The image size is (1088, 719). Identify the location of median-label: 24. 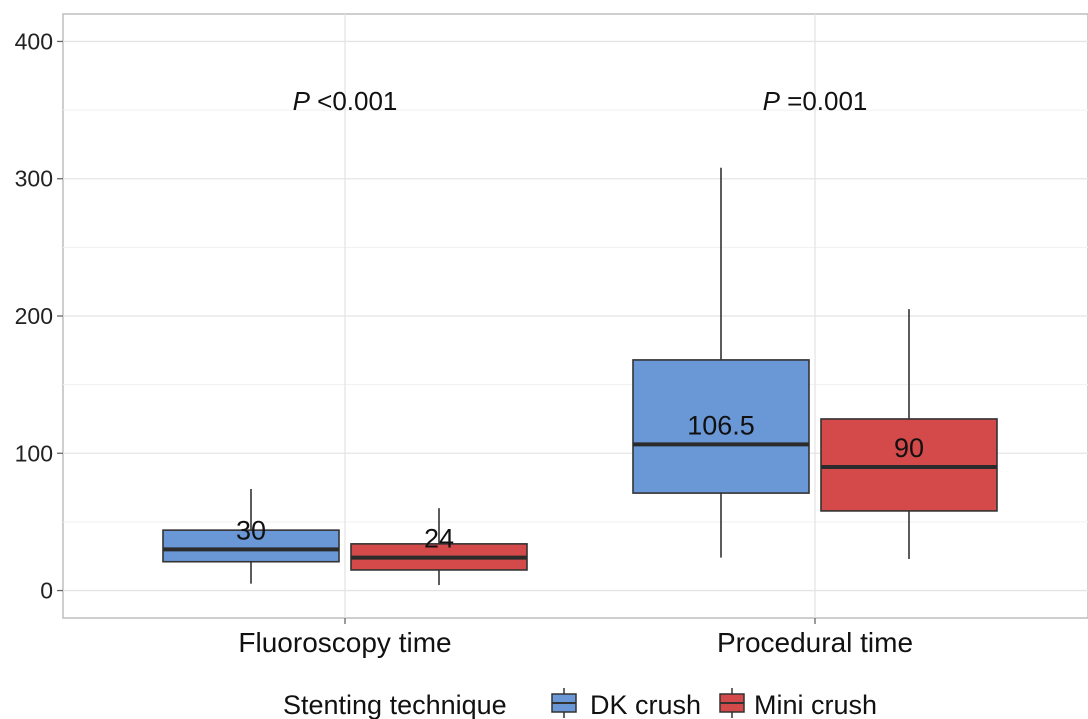
(439, 539).